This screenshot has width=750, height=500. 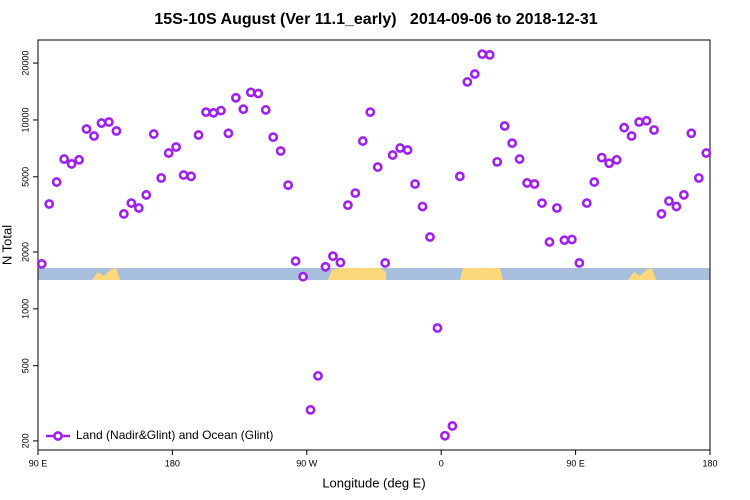 What do you see at coordinates (25, 365) in the screenshot?
I see `y-tick-label: 500` at bounding box center [25, 365].